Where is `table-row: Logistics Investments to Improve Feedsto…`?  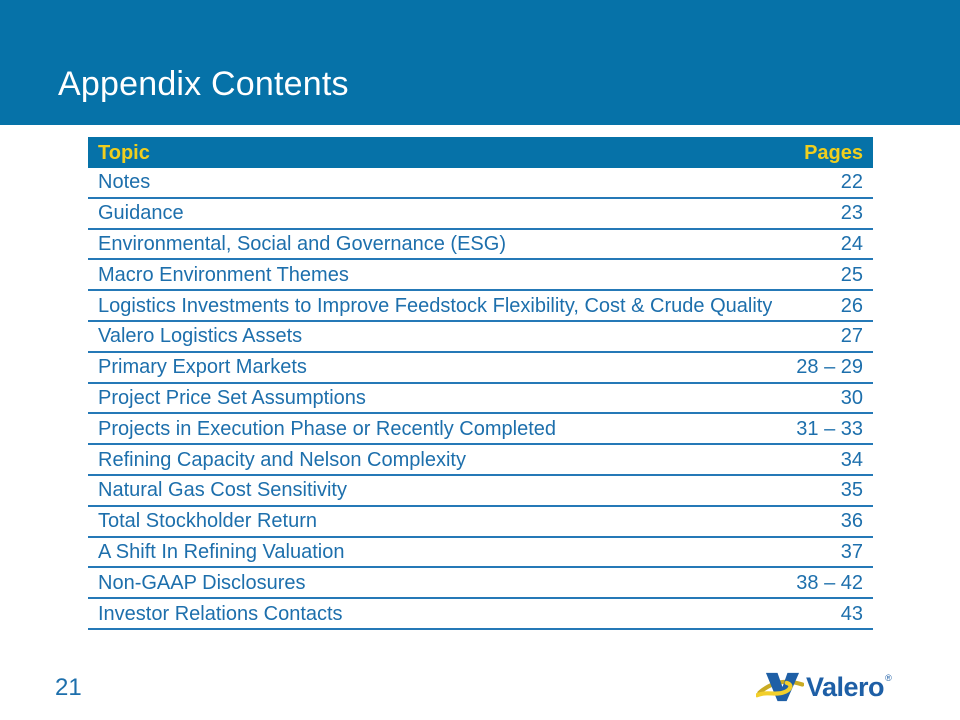
table-row: Logistics Investments to Improve Feedsto… is located at coordinates (480, 306).